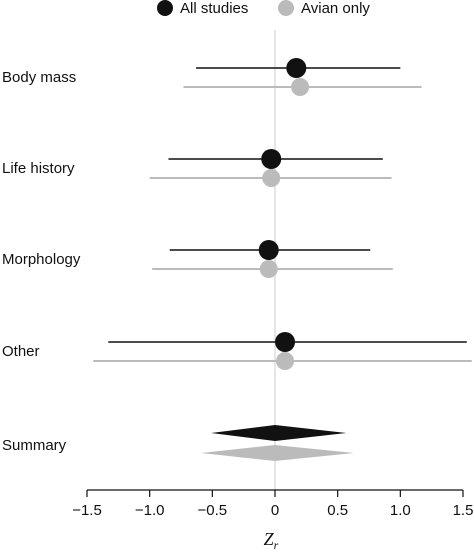 The width and height of the screenshot is (474, 552). I want to click on x-axis: −1.5 −1.0 −0.5 0 0.5 1.0 1.5, so click(273, 504).